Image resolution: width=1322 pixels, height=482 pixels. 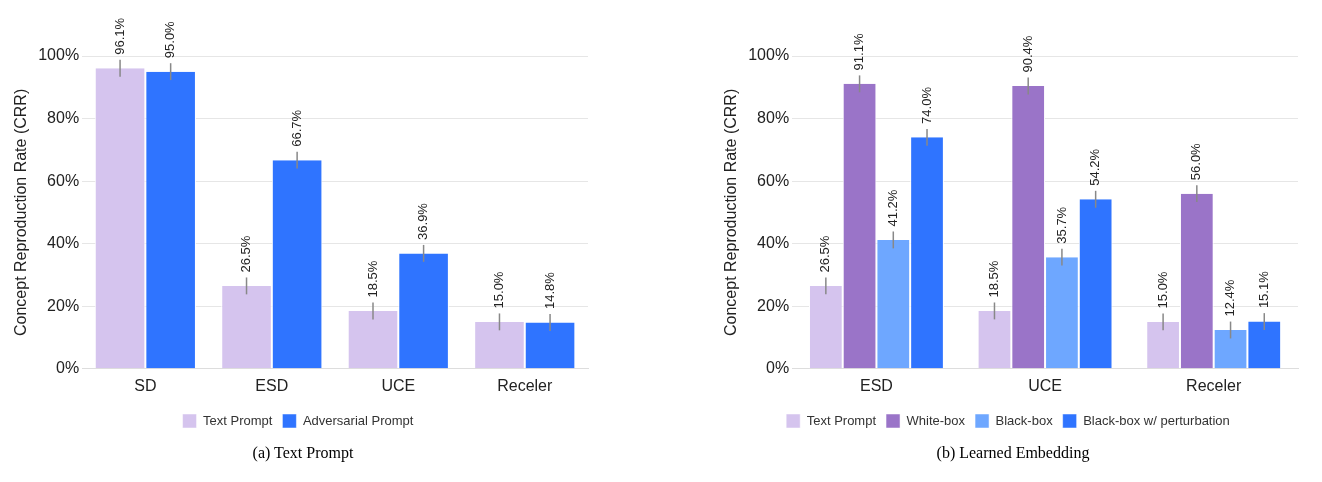 I want to click on data-label: 35.7%, so click(x=1061, y=225).